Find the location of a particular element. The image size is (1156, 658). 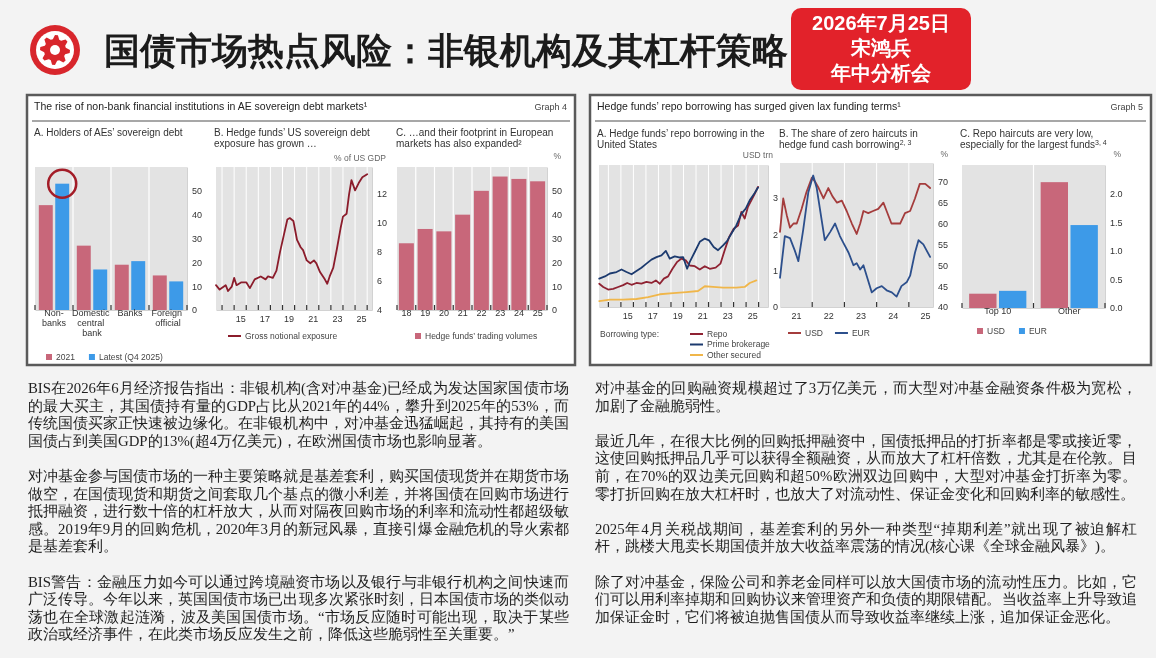

legend-title: Borrowing type: is located at coordinates (630, 333).